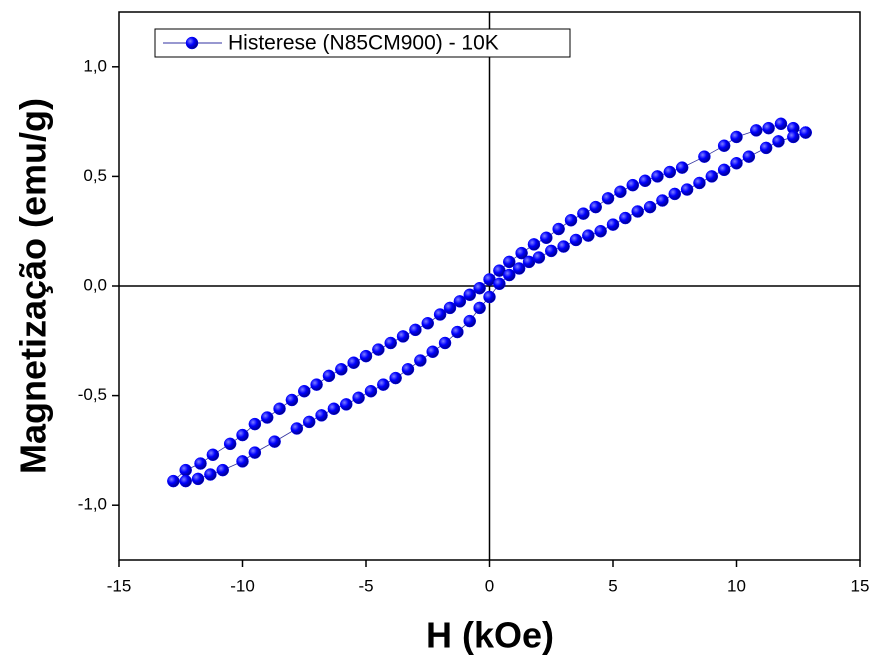  Describe the element at coordinates (860, 585) in the screenshot. I see `x-tick-label: 15` at that location.